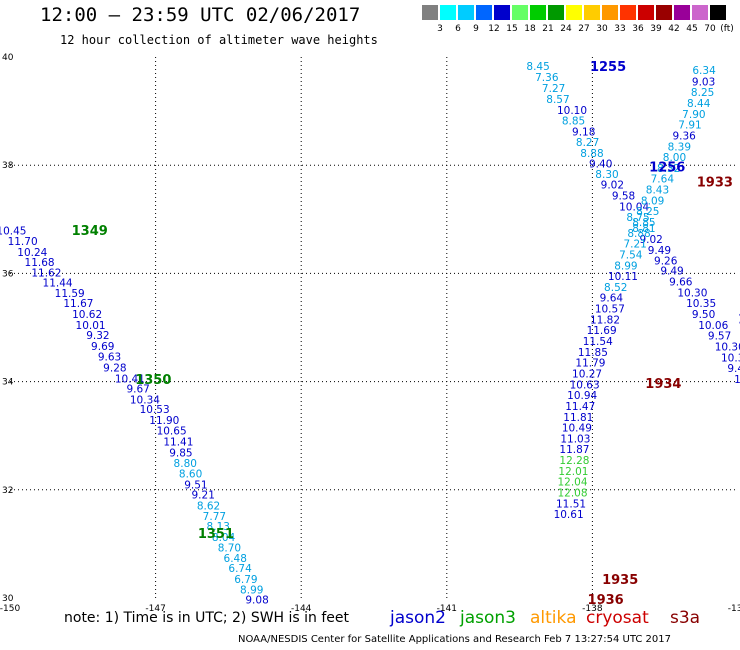 This screenshot has height=650, width=740. I want to click on legend-jason2: jason2, so click(418, 618).